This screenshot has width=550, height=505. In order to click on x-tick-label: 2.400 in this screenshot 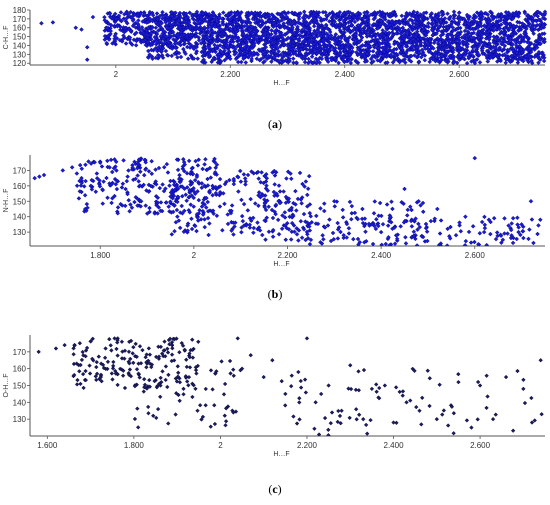, I will do `click(394, 445)`.